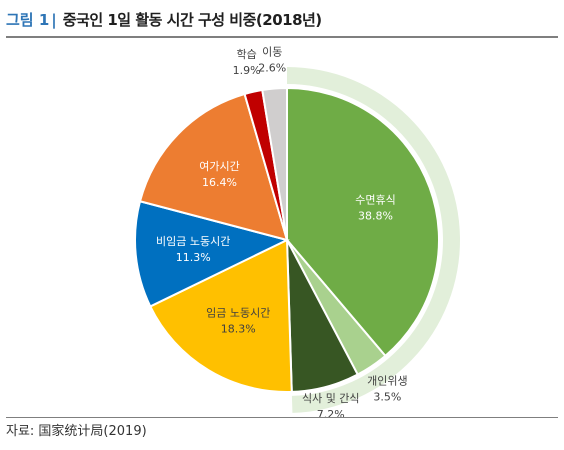 The height and width of the screenshot is (450, 564). I want to click on slice-value-0: 38.8%, so click(375, 216).